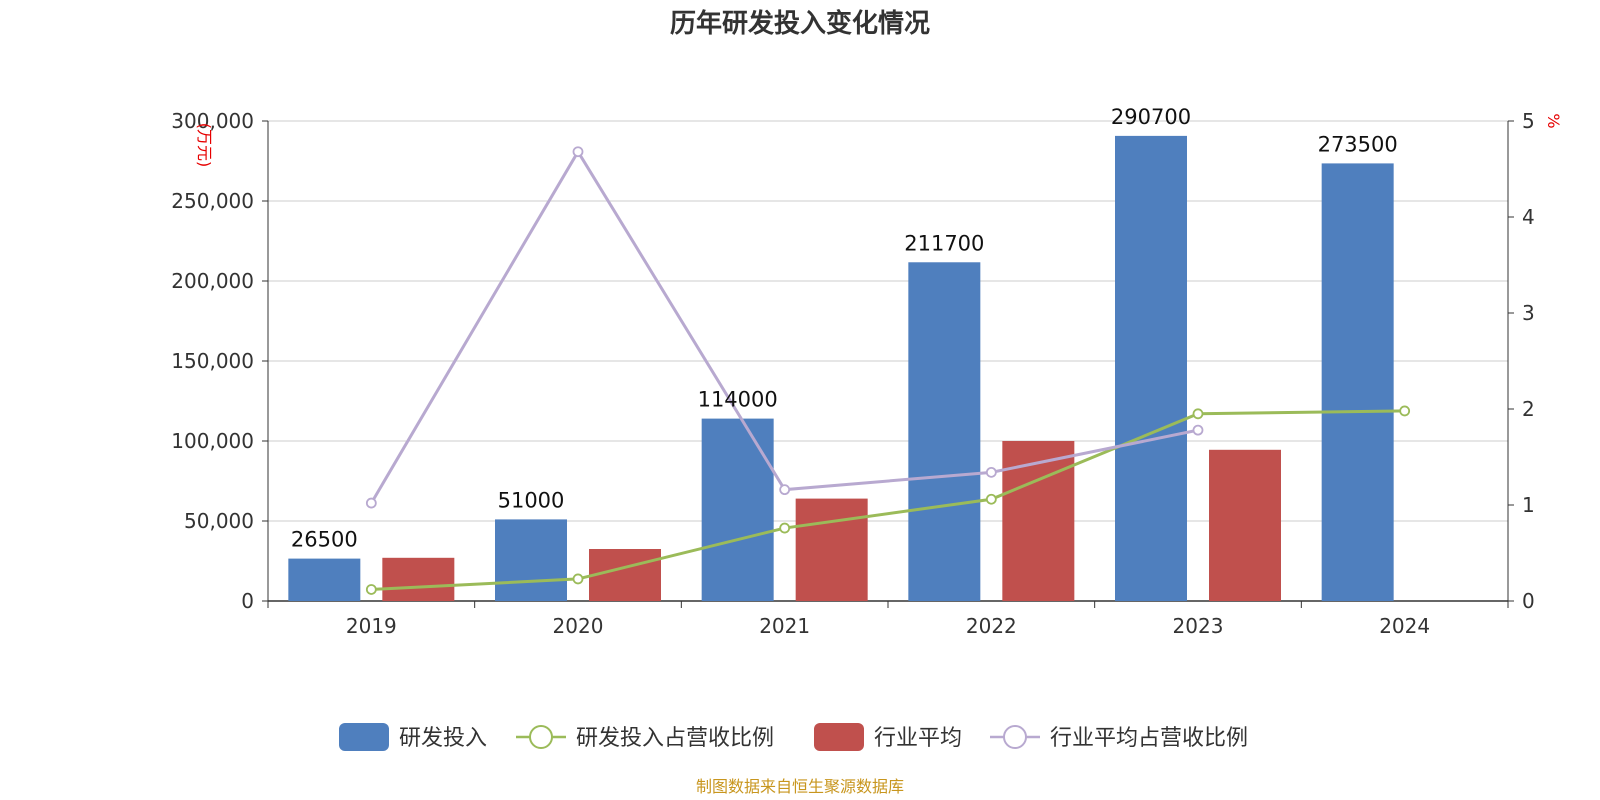 The width and height of the screenshot is (1600, 800). I want to click on y-left-tick-label: 200,000, so click(212, 281).